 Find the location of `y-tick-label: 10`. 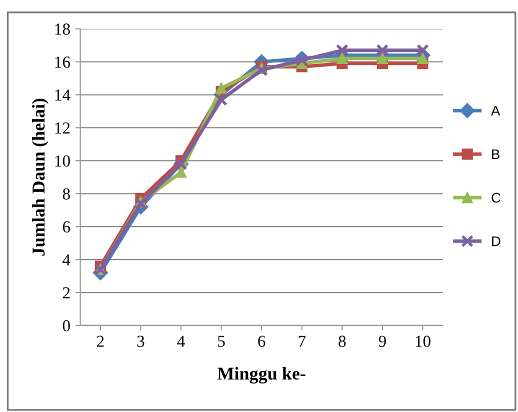

y-tick-label: 10 is located at coordinates (62, 161).